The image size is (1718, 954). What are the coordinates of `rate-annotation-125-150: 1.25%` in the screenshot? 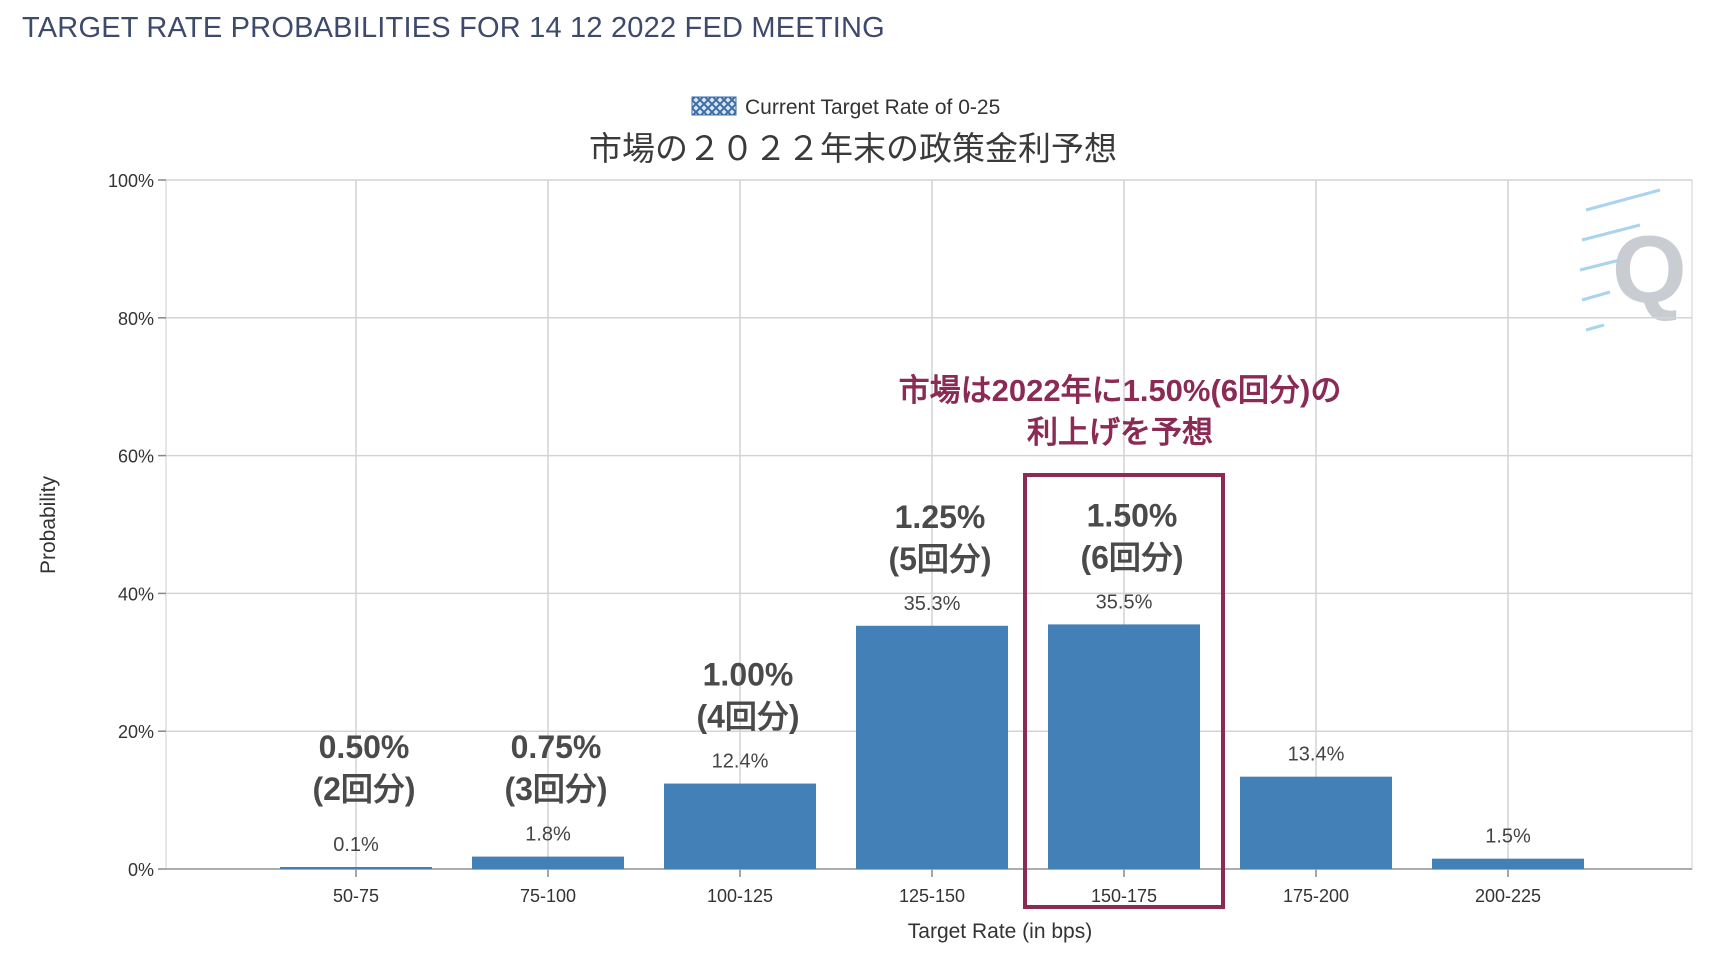 It's located at (940, 517).